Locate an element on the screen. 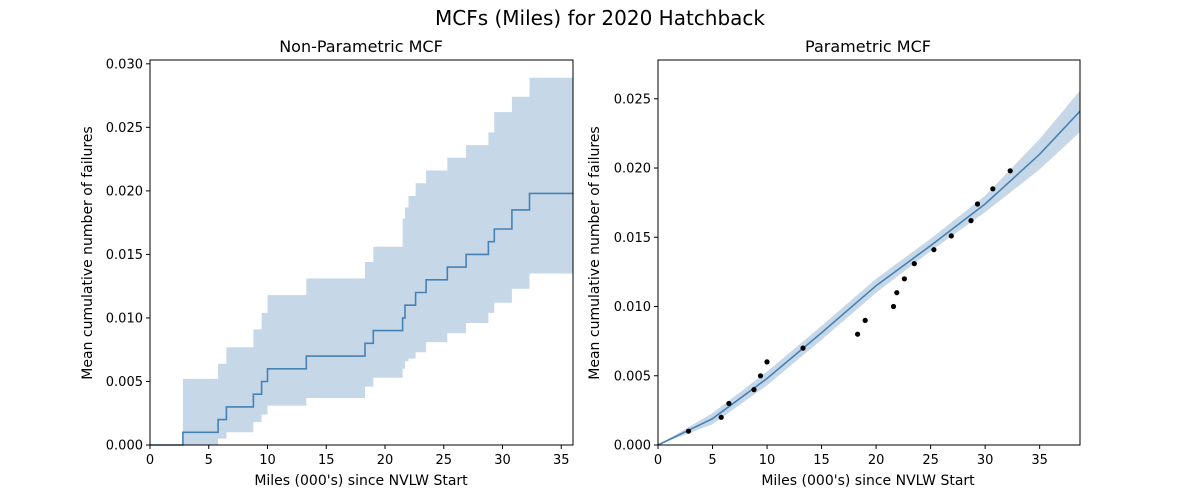  observed-points is located at coordinates (849, 301).